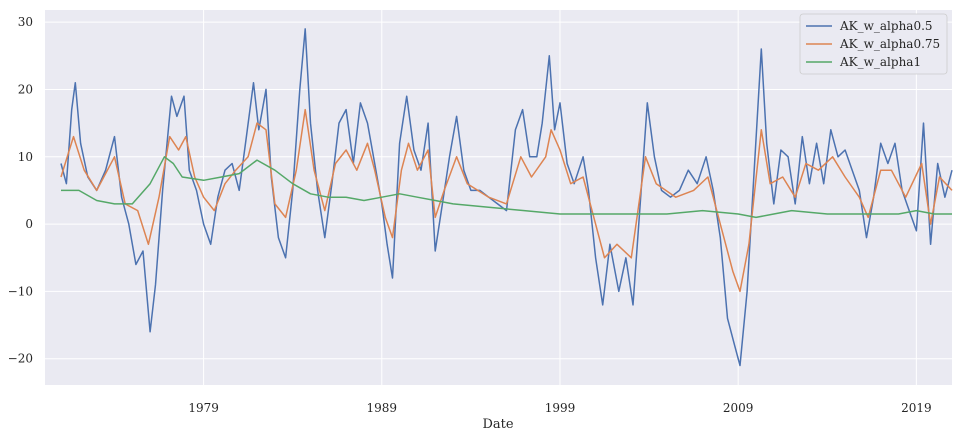 The width and height of the screenshot is (959, 444). I want to click on legend-label: AK_w_alpha0.75, so click(889, 44).